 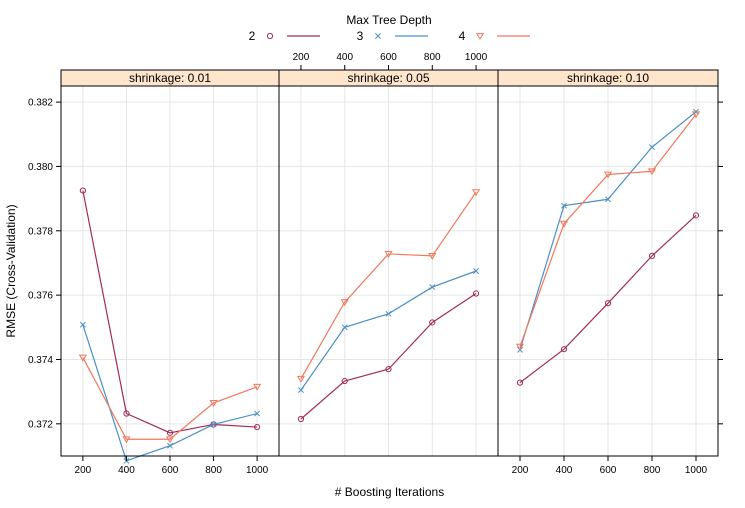 I want to click on x-tick-label-top: 800, so click(x=432, y=57).